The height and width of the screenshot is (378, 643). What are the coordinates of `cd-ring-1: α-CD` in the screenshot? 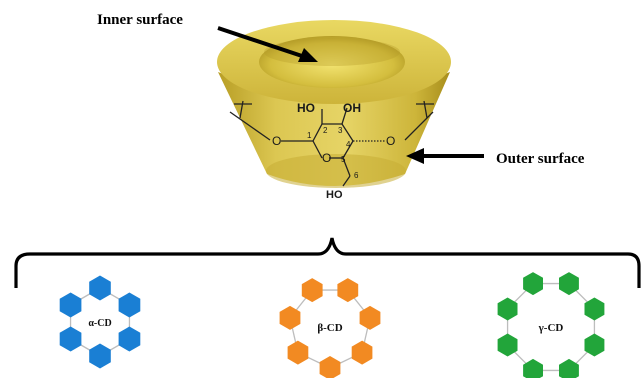 It's located at (100, 322).